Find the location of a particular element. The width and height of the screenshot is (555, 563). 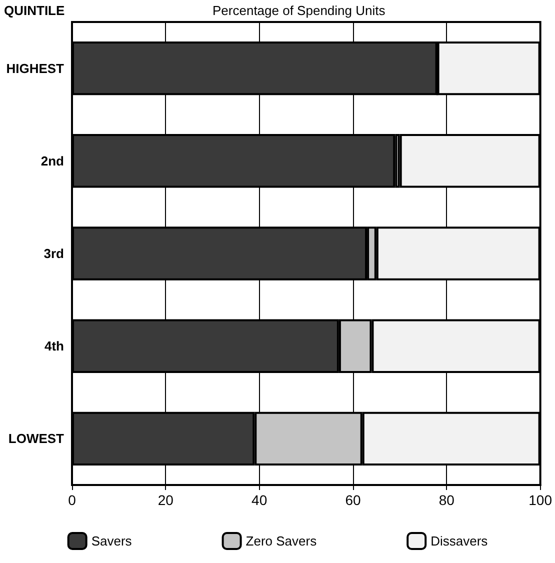

x-tick-label: 100 is located at coordinates (540, 500).